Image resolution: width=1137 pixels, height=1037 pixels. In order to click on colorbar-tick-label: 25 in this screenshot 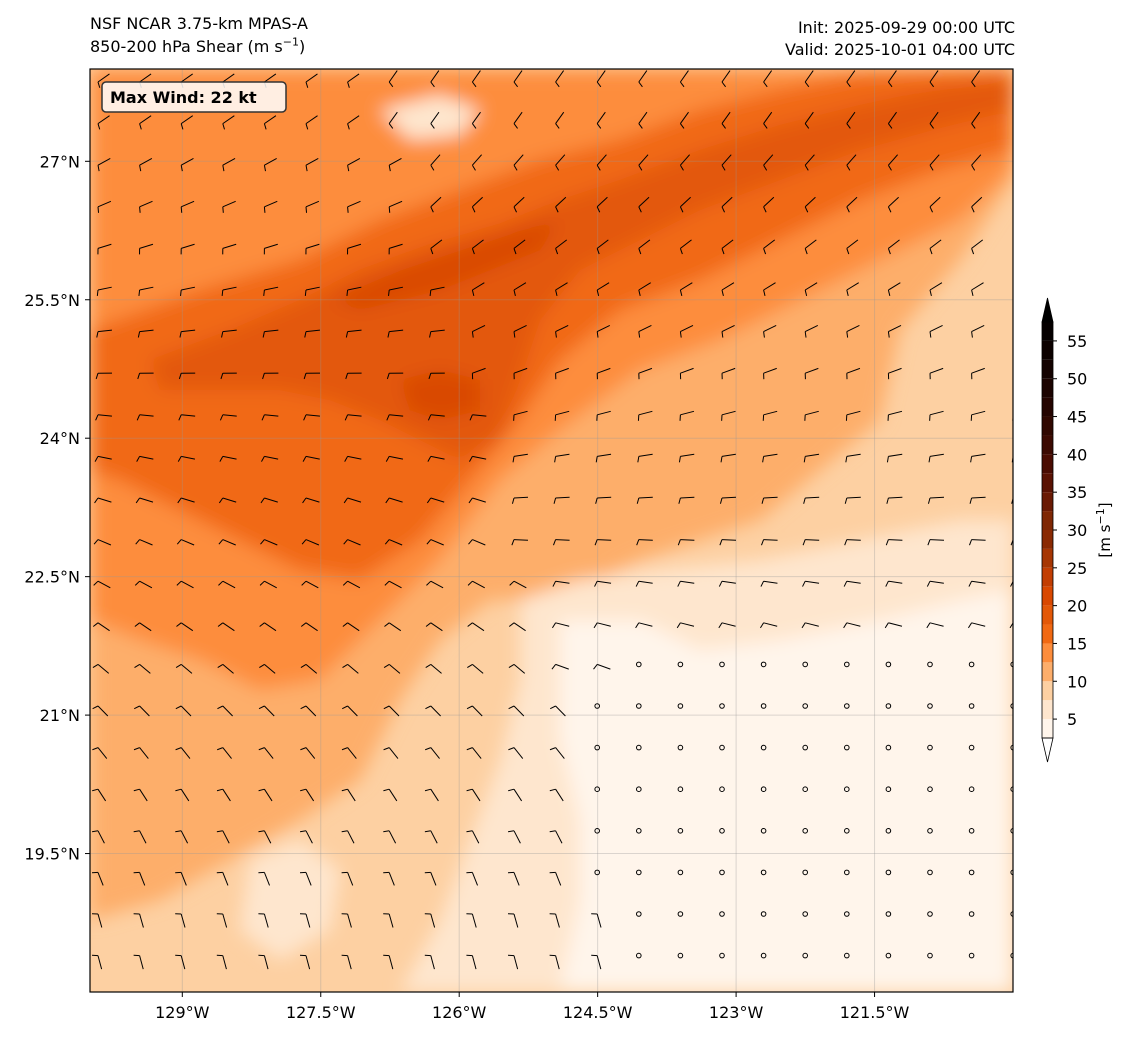, I will do `click(1077, 568)`.